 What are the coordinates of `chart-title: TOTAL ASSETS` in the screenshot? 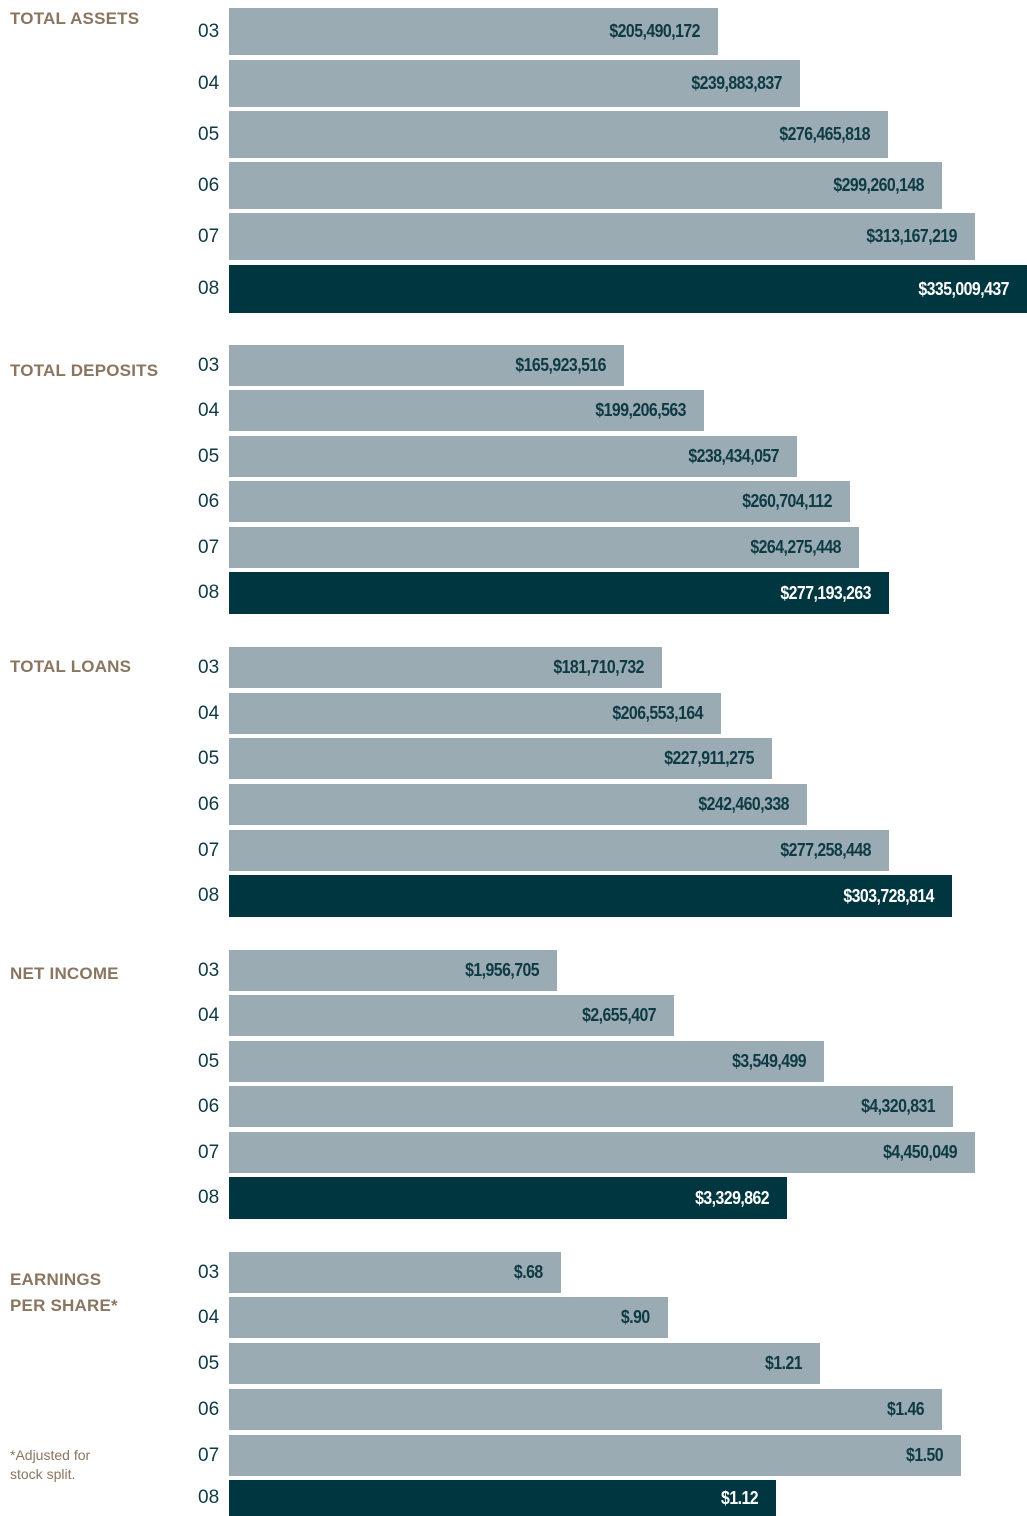 It's located at (75, 18).